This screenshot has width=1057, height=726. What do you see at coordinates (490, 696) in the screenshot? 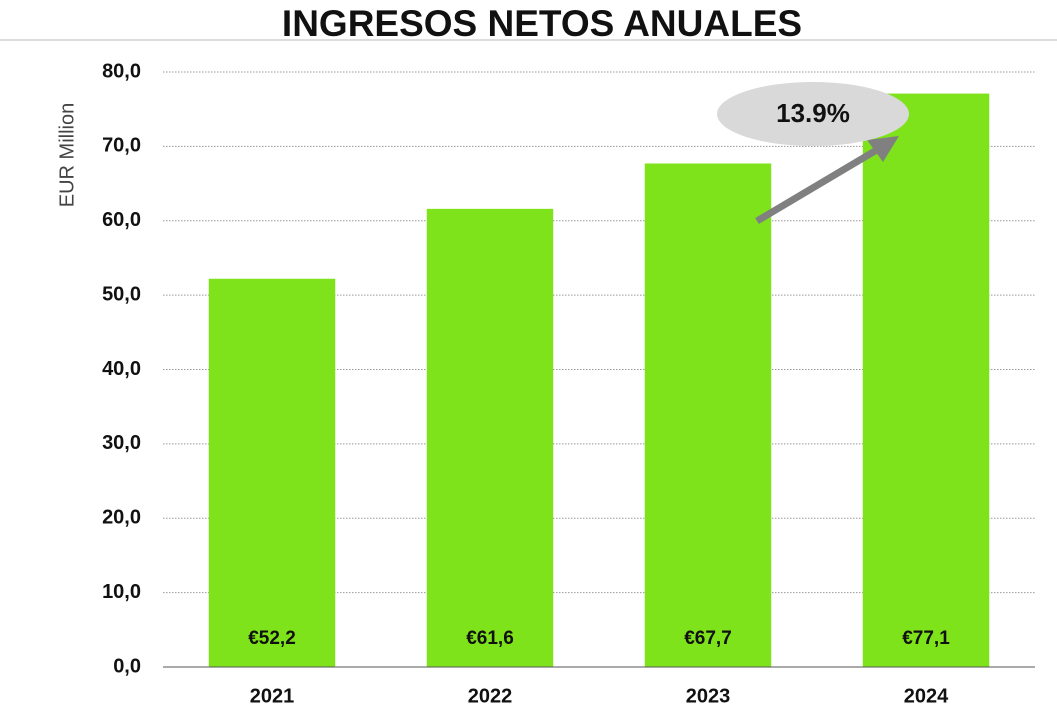
I see `x-tick-label: 2022` at bounding box center [490, 696].